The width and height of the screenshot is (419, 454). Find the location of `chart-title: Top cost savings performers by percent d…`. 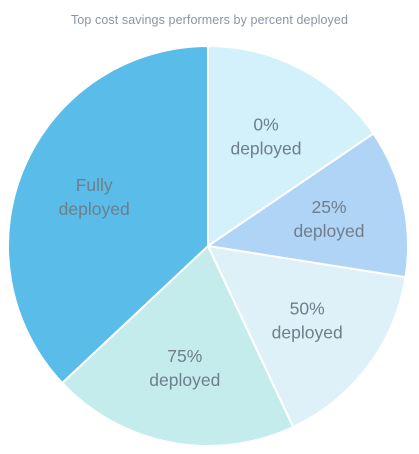

chart-title: Top cost savings performers by percent d… is located at coordinates (209, 20).